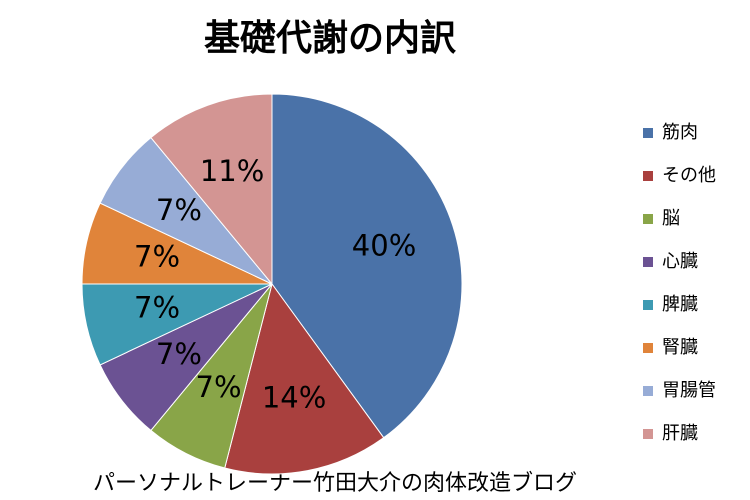 This screenshot has width=750, height=500. I want to click on data-label: 40%, so click(384, 246).